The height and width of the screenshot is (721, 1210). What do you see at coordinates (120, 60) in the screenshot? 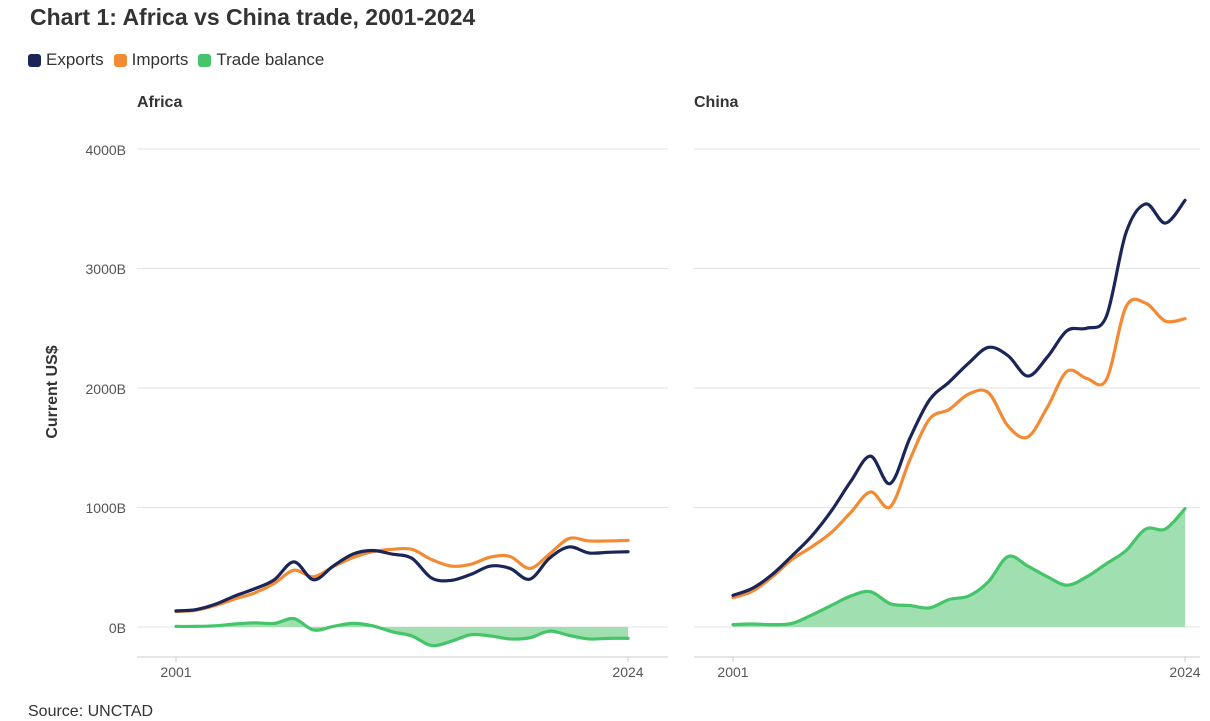
I see `legend-swatch-imports` at bounding box center [120, 60].